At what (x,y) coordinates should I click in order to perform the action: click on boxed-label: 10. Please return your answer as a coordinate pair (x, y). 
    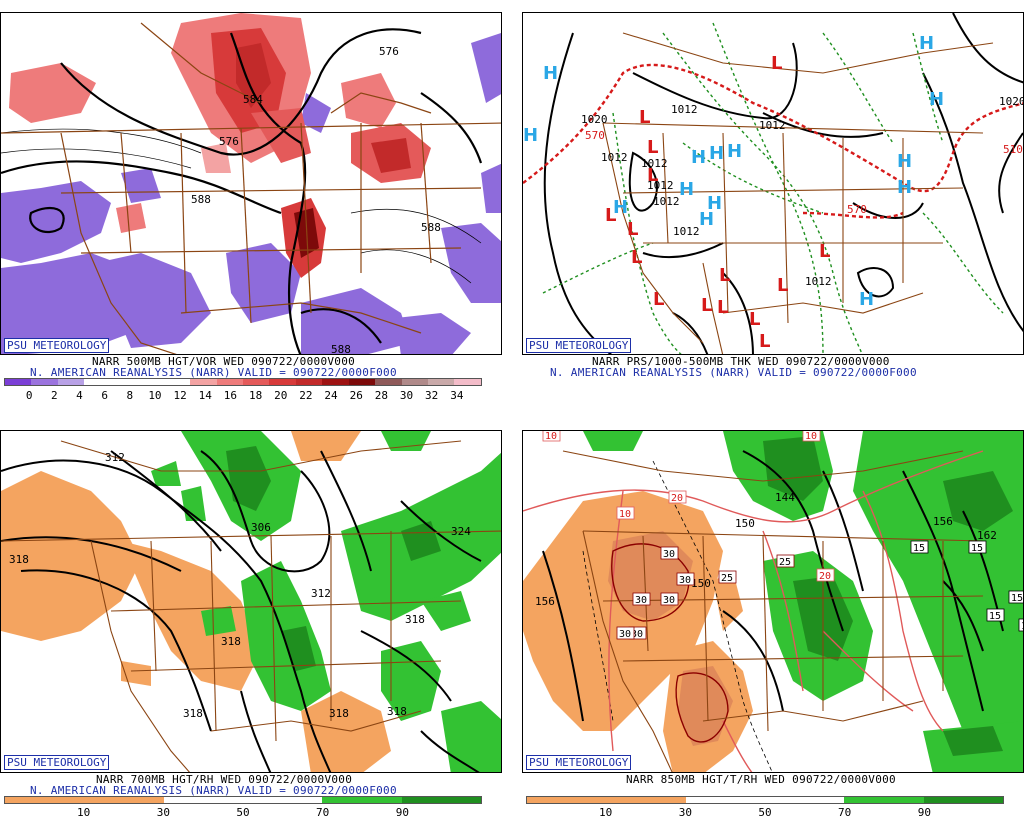
    Looking at the image, I should click on (625, 513).